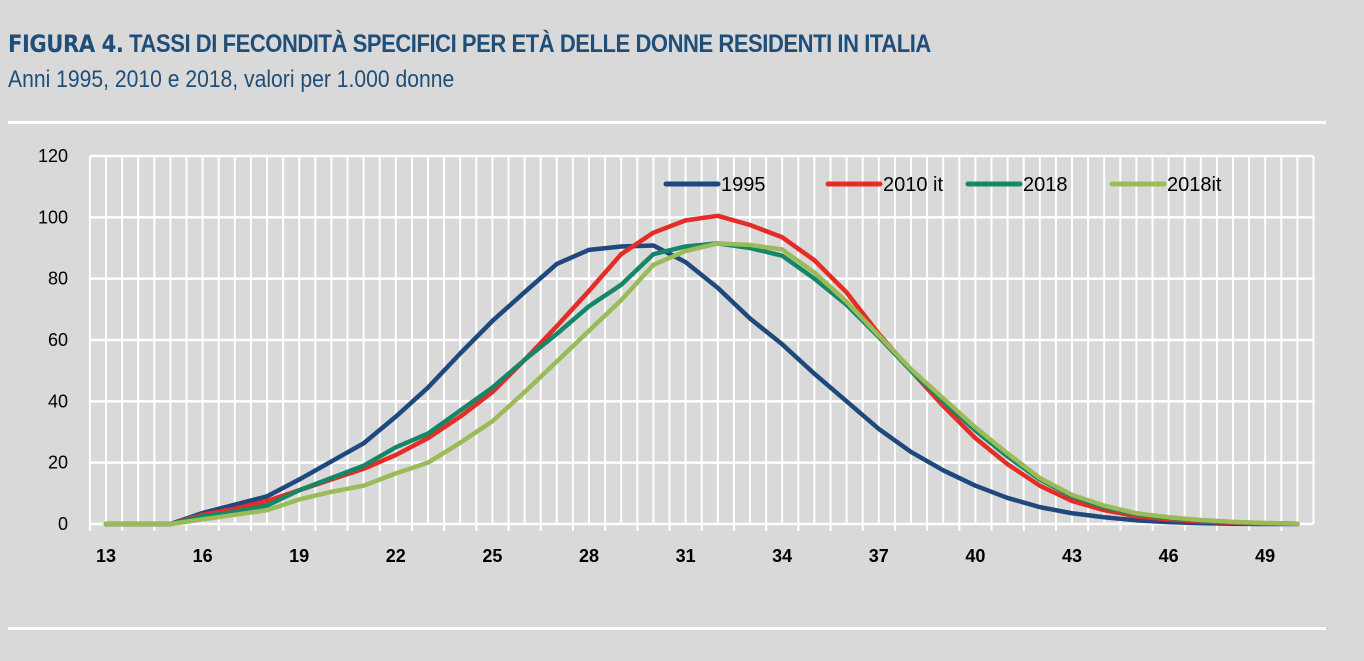 The image size is (1364, 661). What do you see at coordinates (299, 556) in the screenshot?
I see `x-tick-label: 19` at bounding box center [299, 556].